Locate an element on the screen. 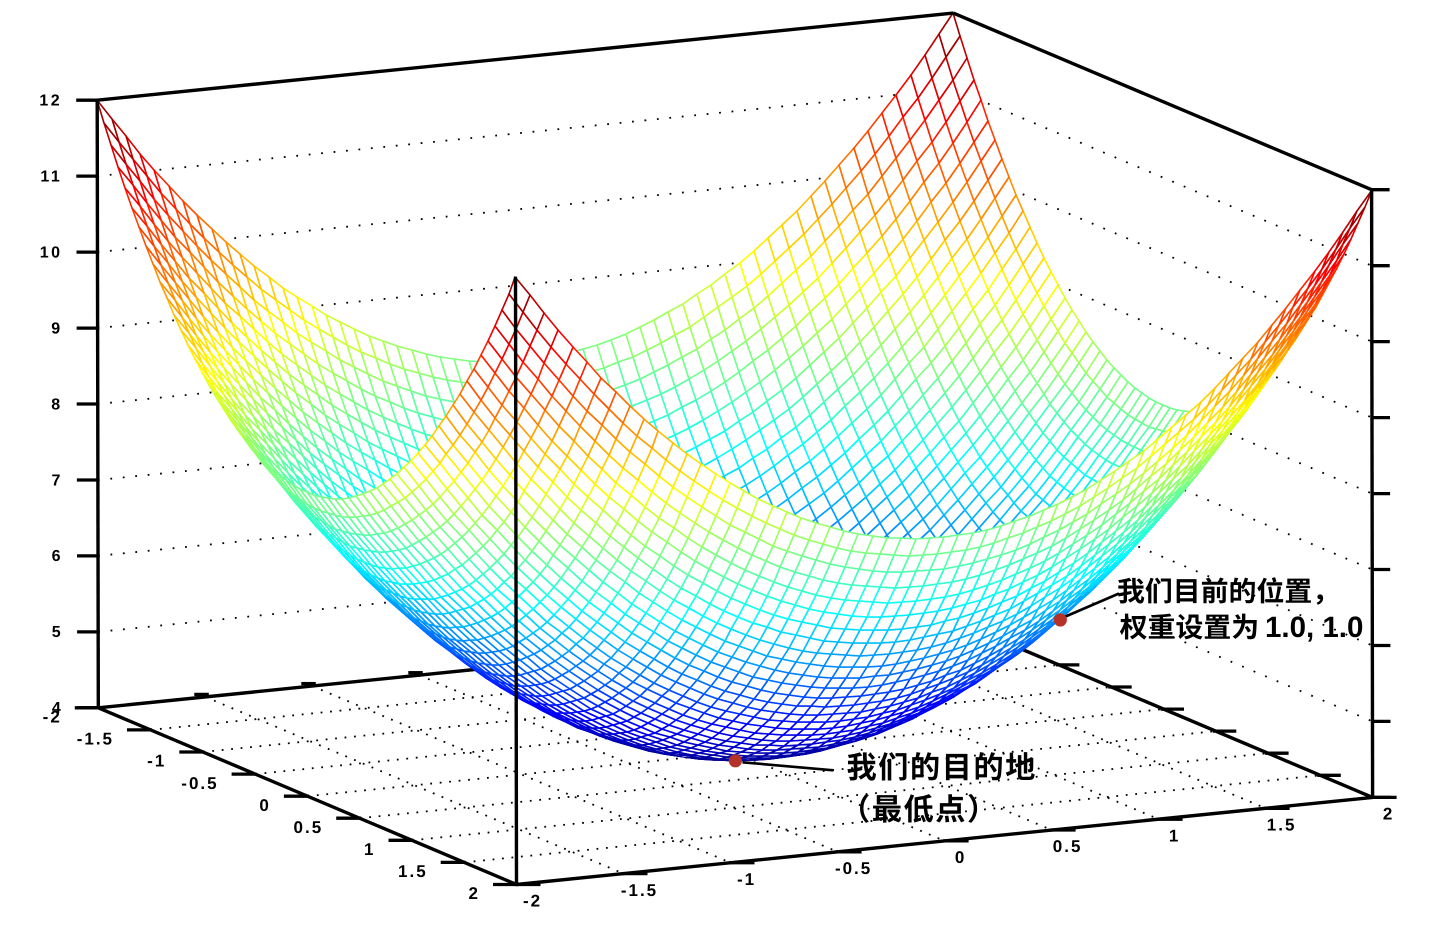  svg-text: 11 is located at coordinates (51, 176).